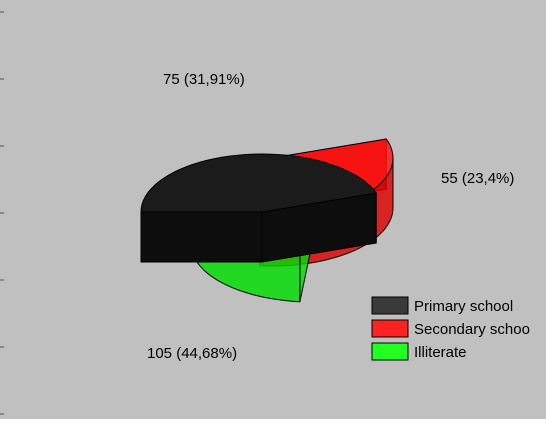 The height and width of the screenshot is (424, 546). I want to click on slice-primary-school, so click(258, 183).